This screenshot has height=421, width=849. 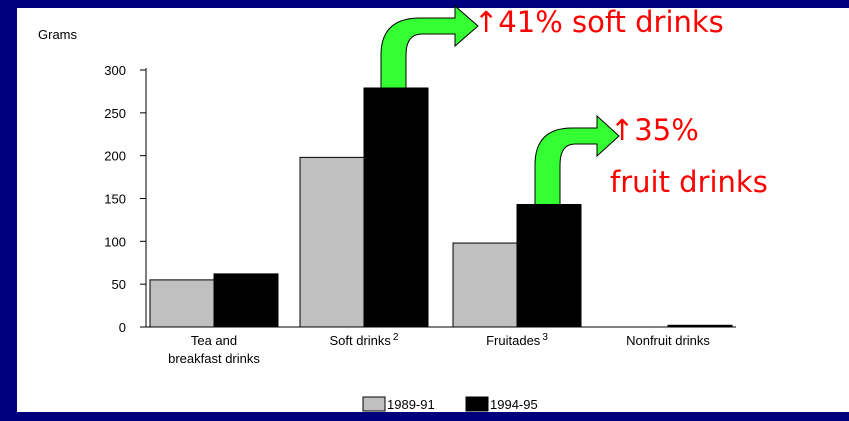 What do you see at coordinates (599, 22) in the screenshot?
I see `annotation: ↑41% soft drinks` at bounding box center [599, 22].